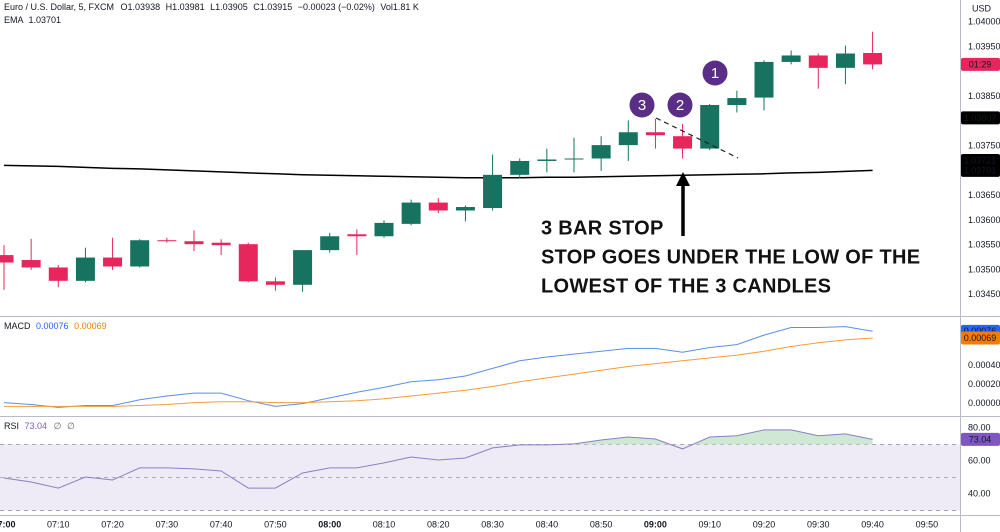 Image resolution: width=1000 pixels, height=532 pixels. I want to click on dashed-trend, so click(697, 138).